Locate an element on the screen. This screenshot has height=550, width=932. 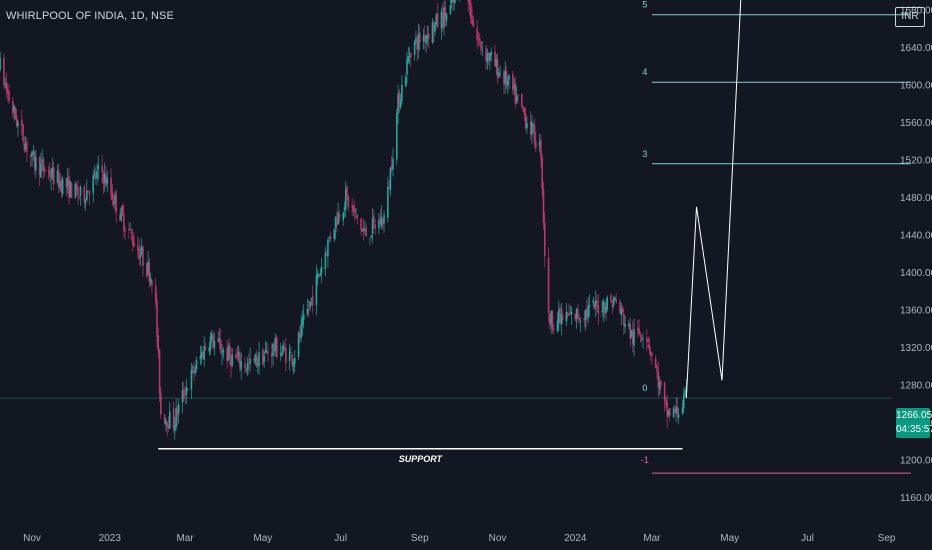
y-tick-label: 1440.00 is located at coordinates (916, 236).